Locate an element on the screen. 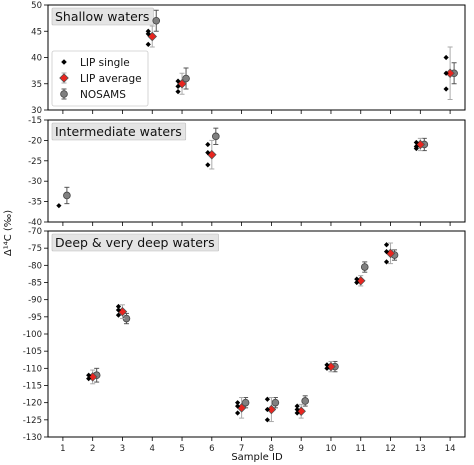  legend-item-lip-single: LIP single is located at coordinates (95, 63).